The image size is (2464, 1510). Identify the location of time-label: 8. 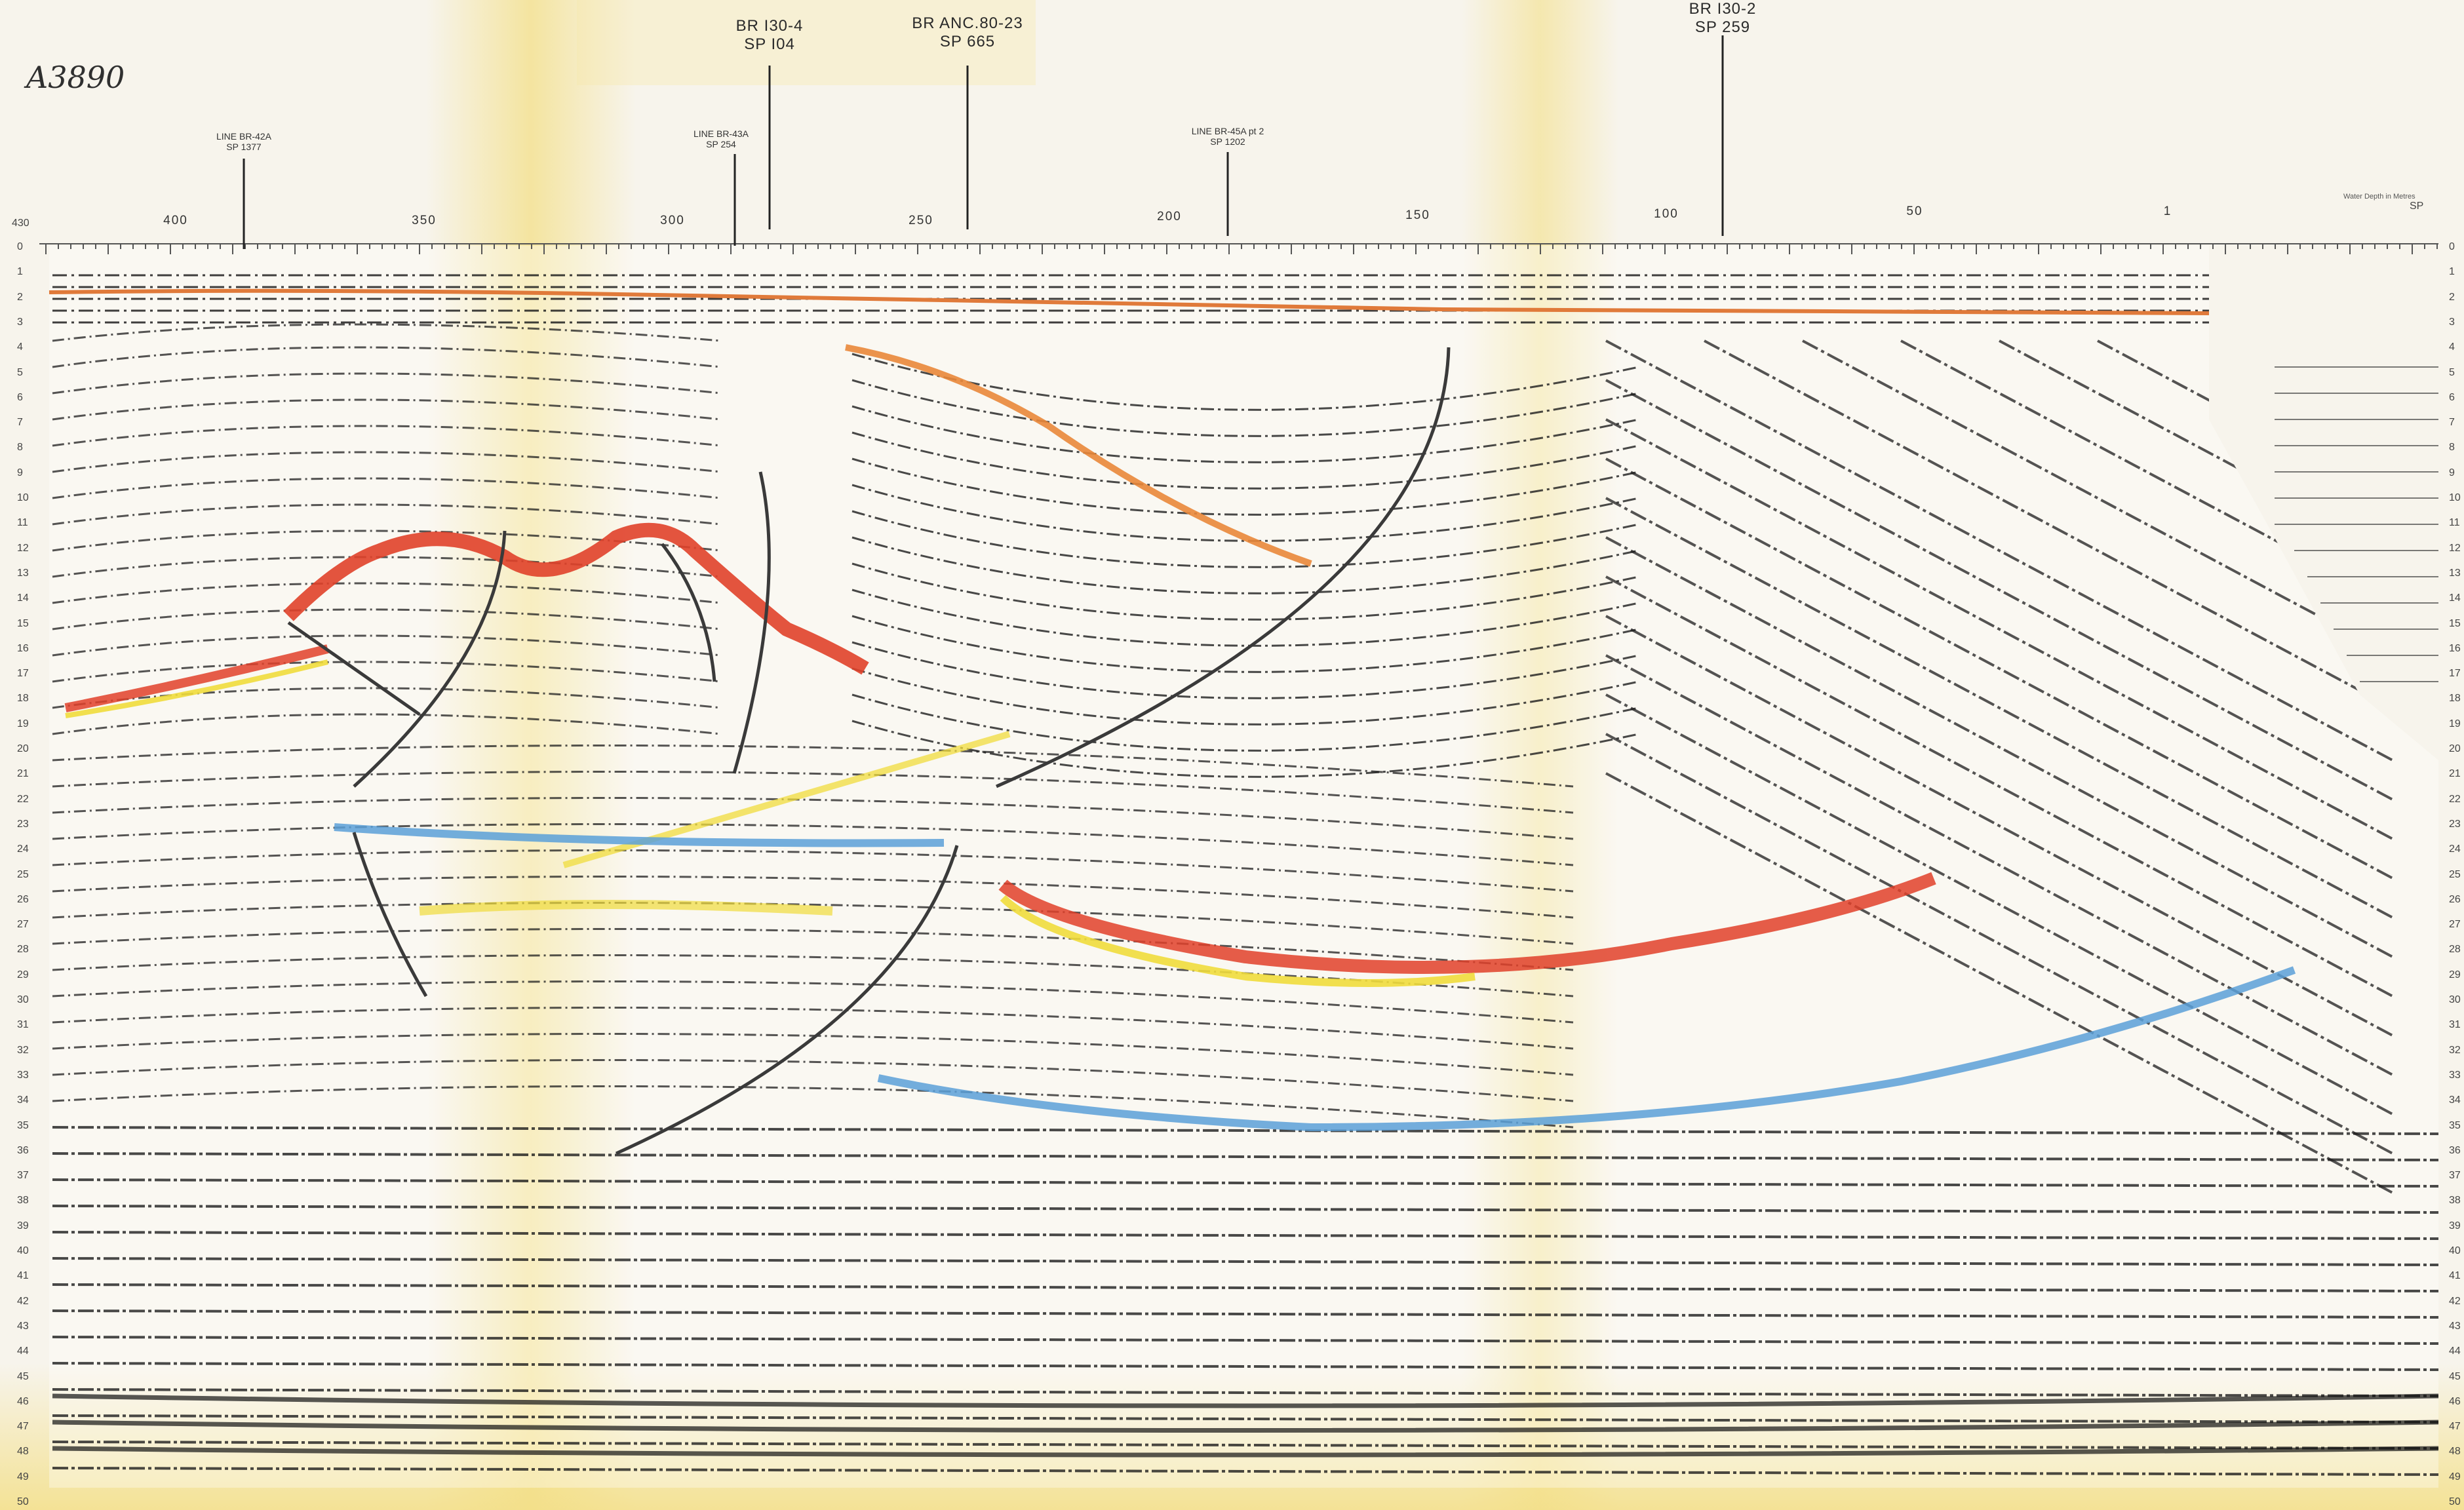
(2452, 448).